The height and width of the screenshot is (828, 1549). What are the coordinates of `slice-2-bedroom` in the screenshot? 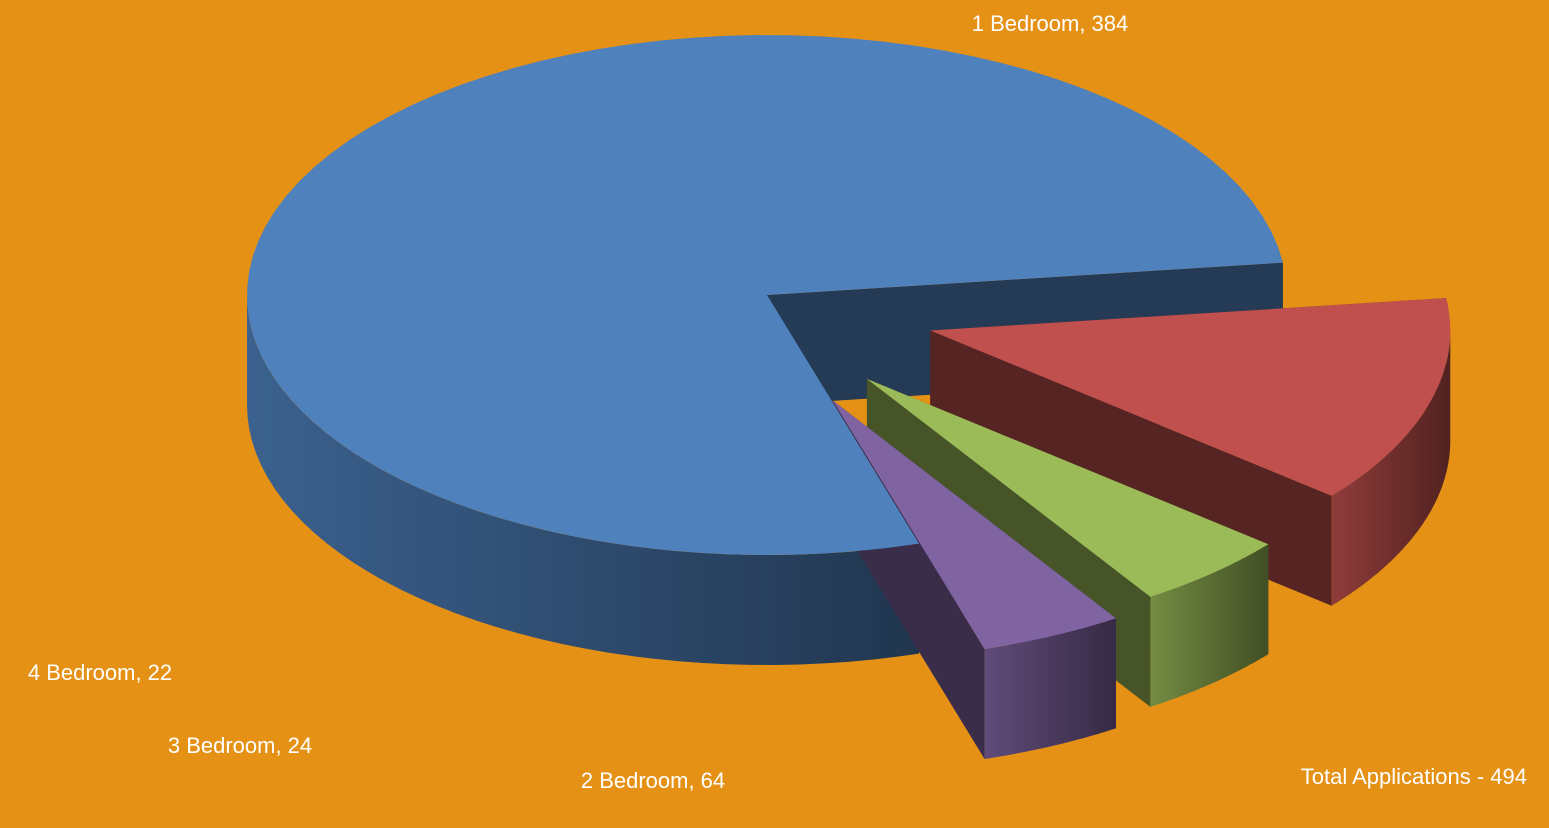 It's located at (1190, 397).